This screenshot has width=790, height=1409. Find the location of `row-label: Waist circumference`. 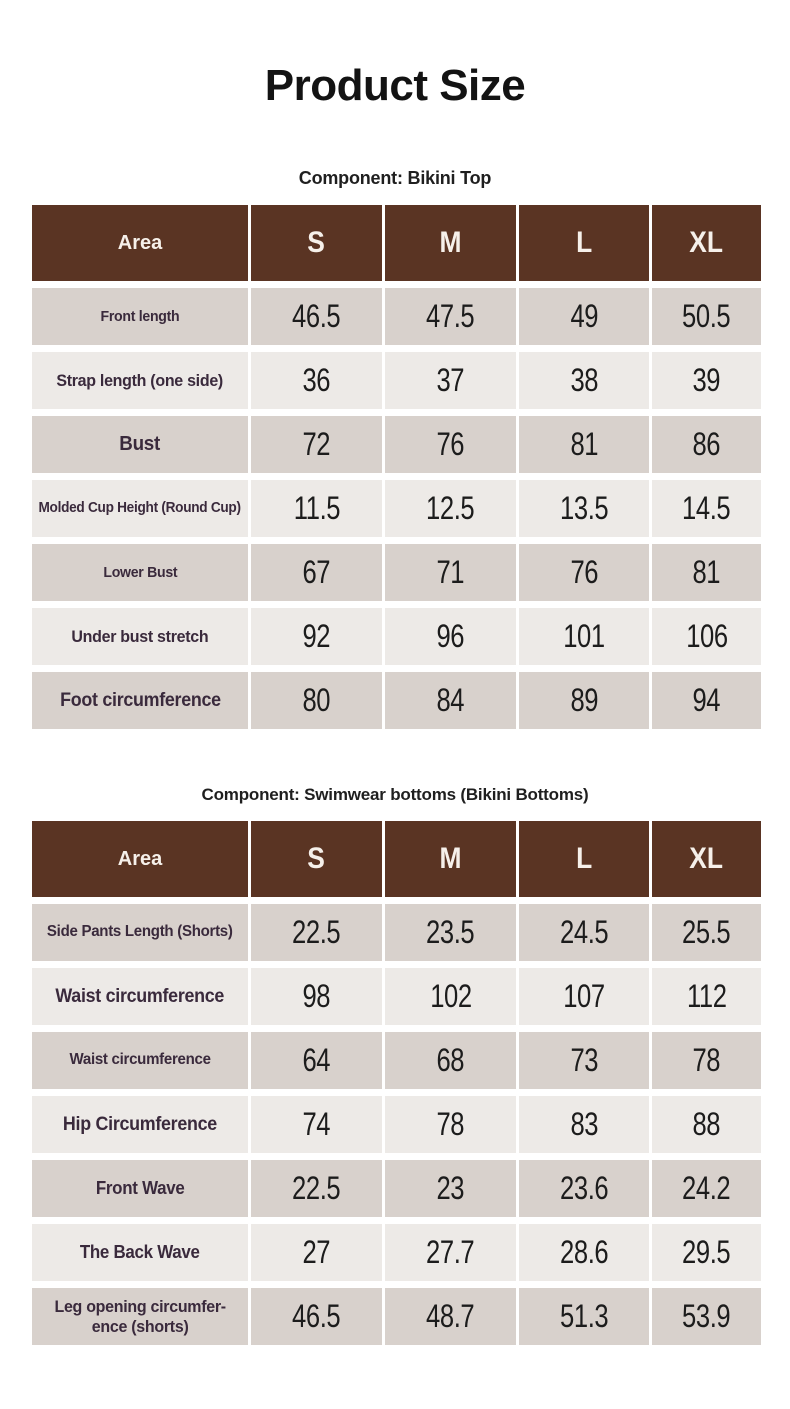

row-label: Waist circumference is located at coordinates (140, 996).